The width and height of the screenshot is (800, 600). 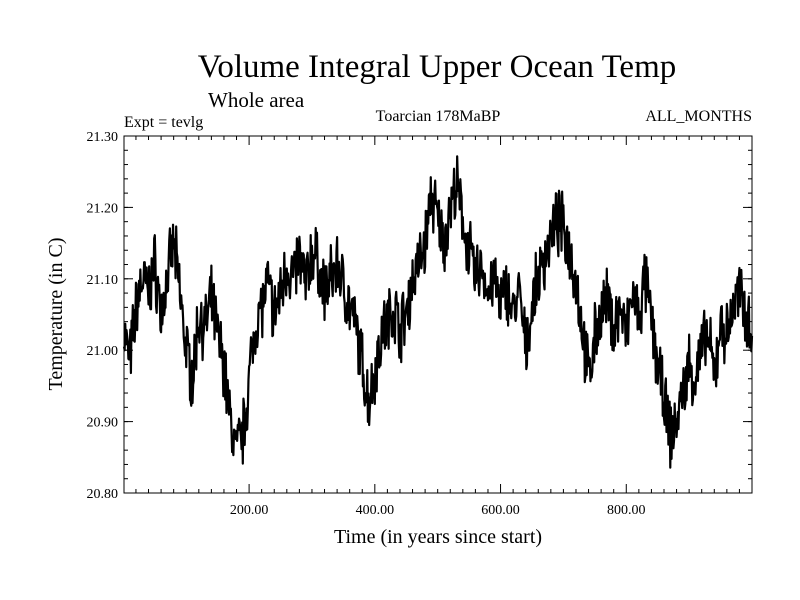 What do you see at coordinates (375, 510) in the screenshot?
I see `x-tick-label: 400.00` at bounding box center [375, 510].